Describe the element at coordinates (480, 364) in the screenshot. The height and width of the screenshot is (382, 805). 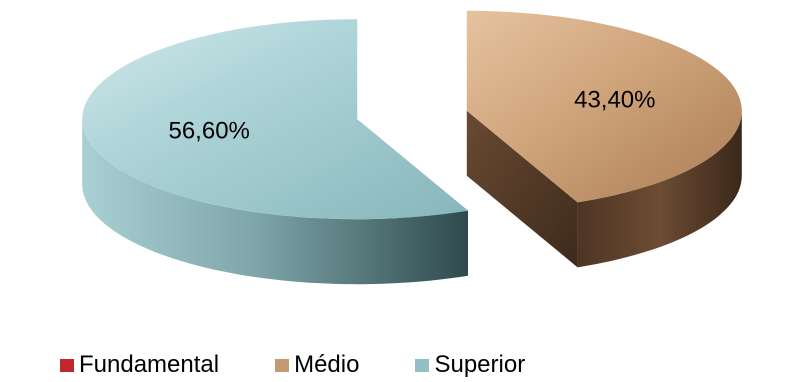
I see `legend-label-superior: Superior` at that location.